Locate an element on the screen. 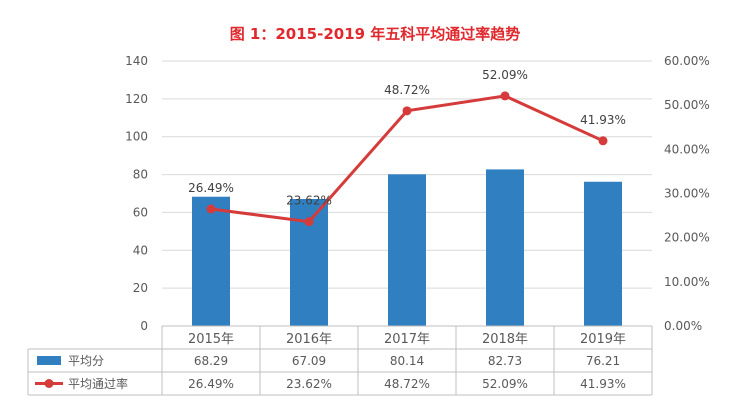 This screenshot has width=750, height=417. x-tick-label: 2019年 is located at coordinates (603, 339).